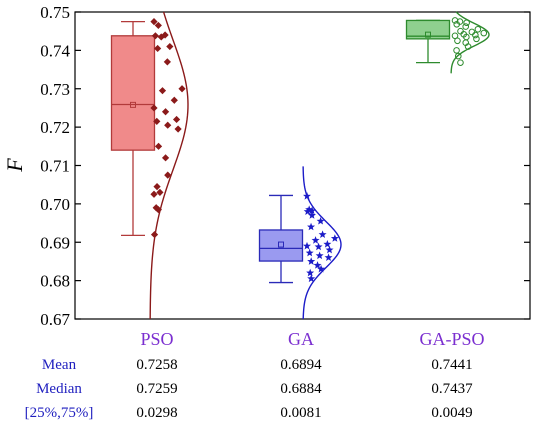 The image size is (550, 433). Describe the element at coordinates (300, 413) in the screenshot. I see `stats-value: 0.0081` at that location.